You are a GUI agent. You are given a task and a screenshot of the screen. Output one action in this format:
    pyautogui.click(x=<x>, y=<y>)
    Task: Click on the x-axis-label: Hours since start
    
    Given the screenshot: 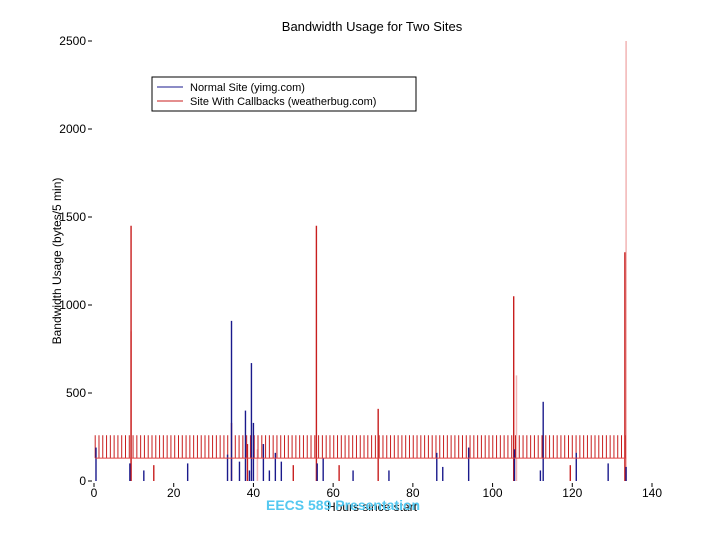 What is the action you would take?
    pyautogui.click(x=372, y=507)
    